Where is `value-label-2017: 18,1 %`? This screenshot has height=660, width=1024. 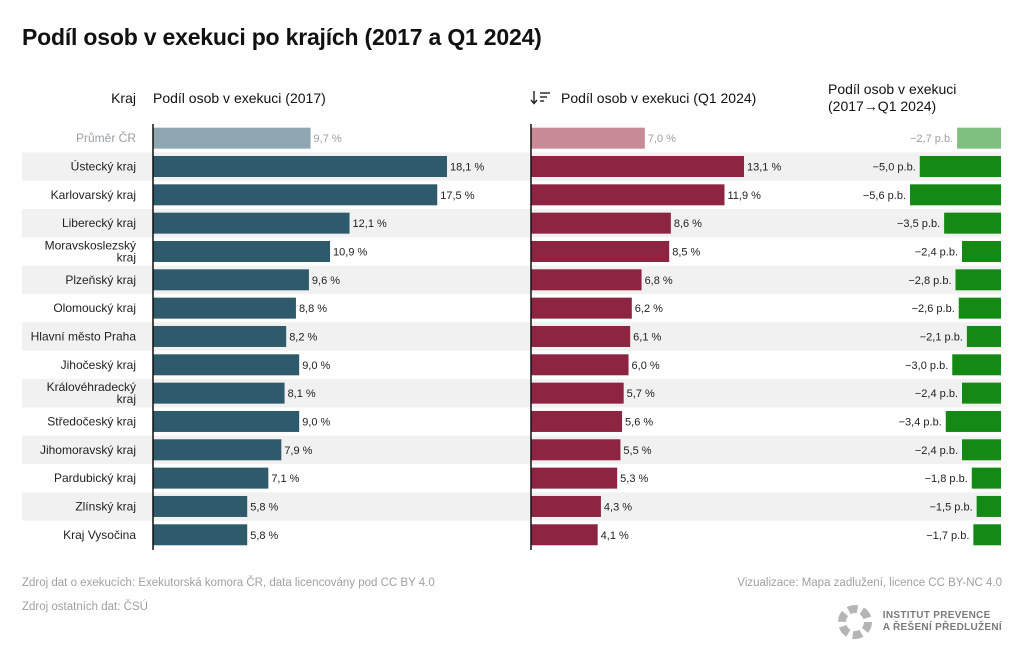
value-label-2017: 18,1 % is located at coordinates (467, 167).